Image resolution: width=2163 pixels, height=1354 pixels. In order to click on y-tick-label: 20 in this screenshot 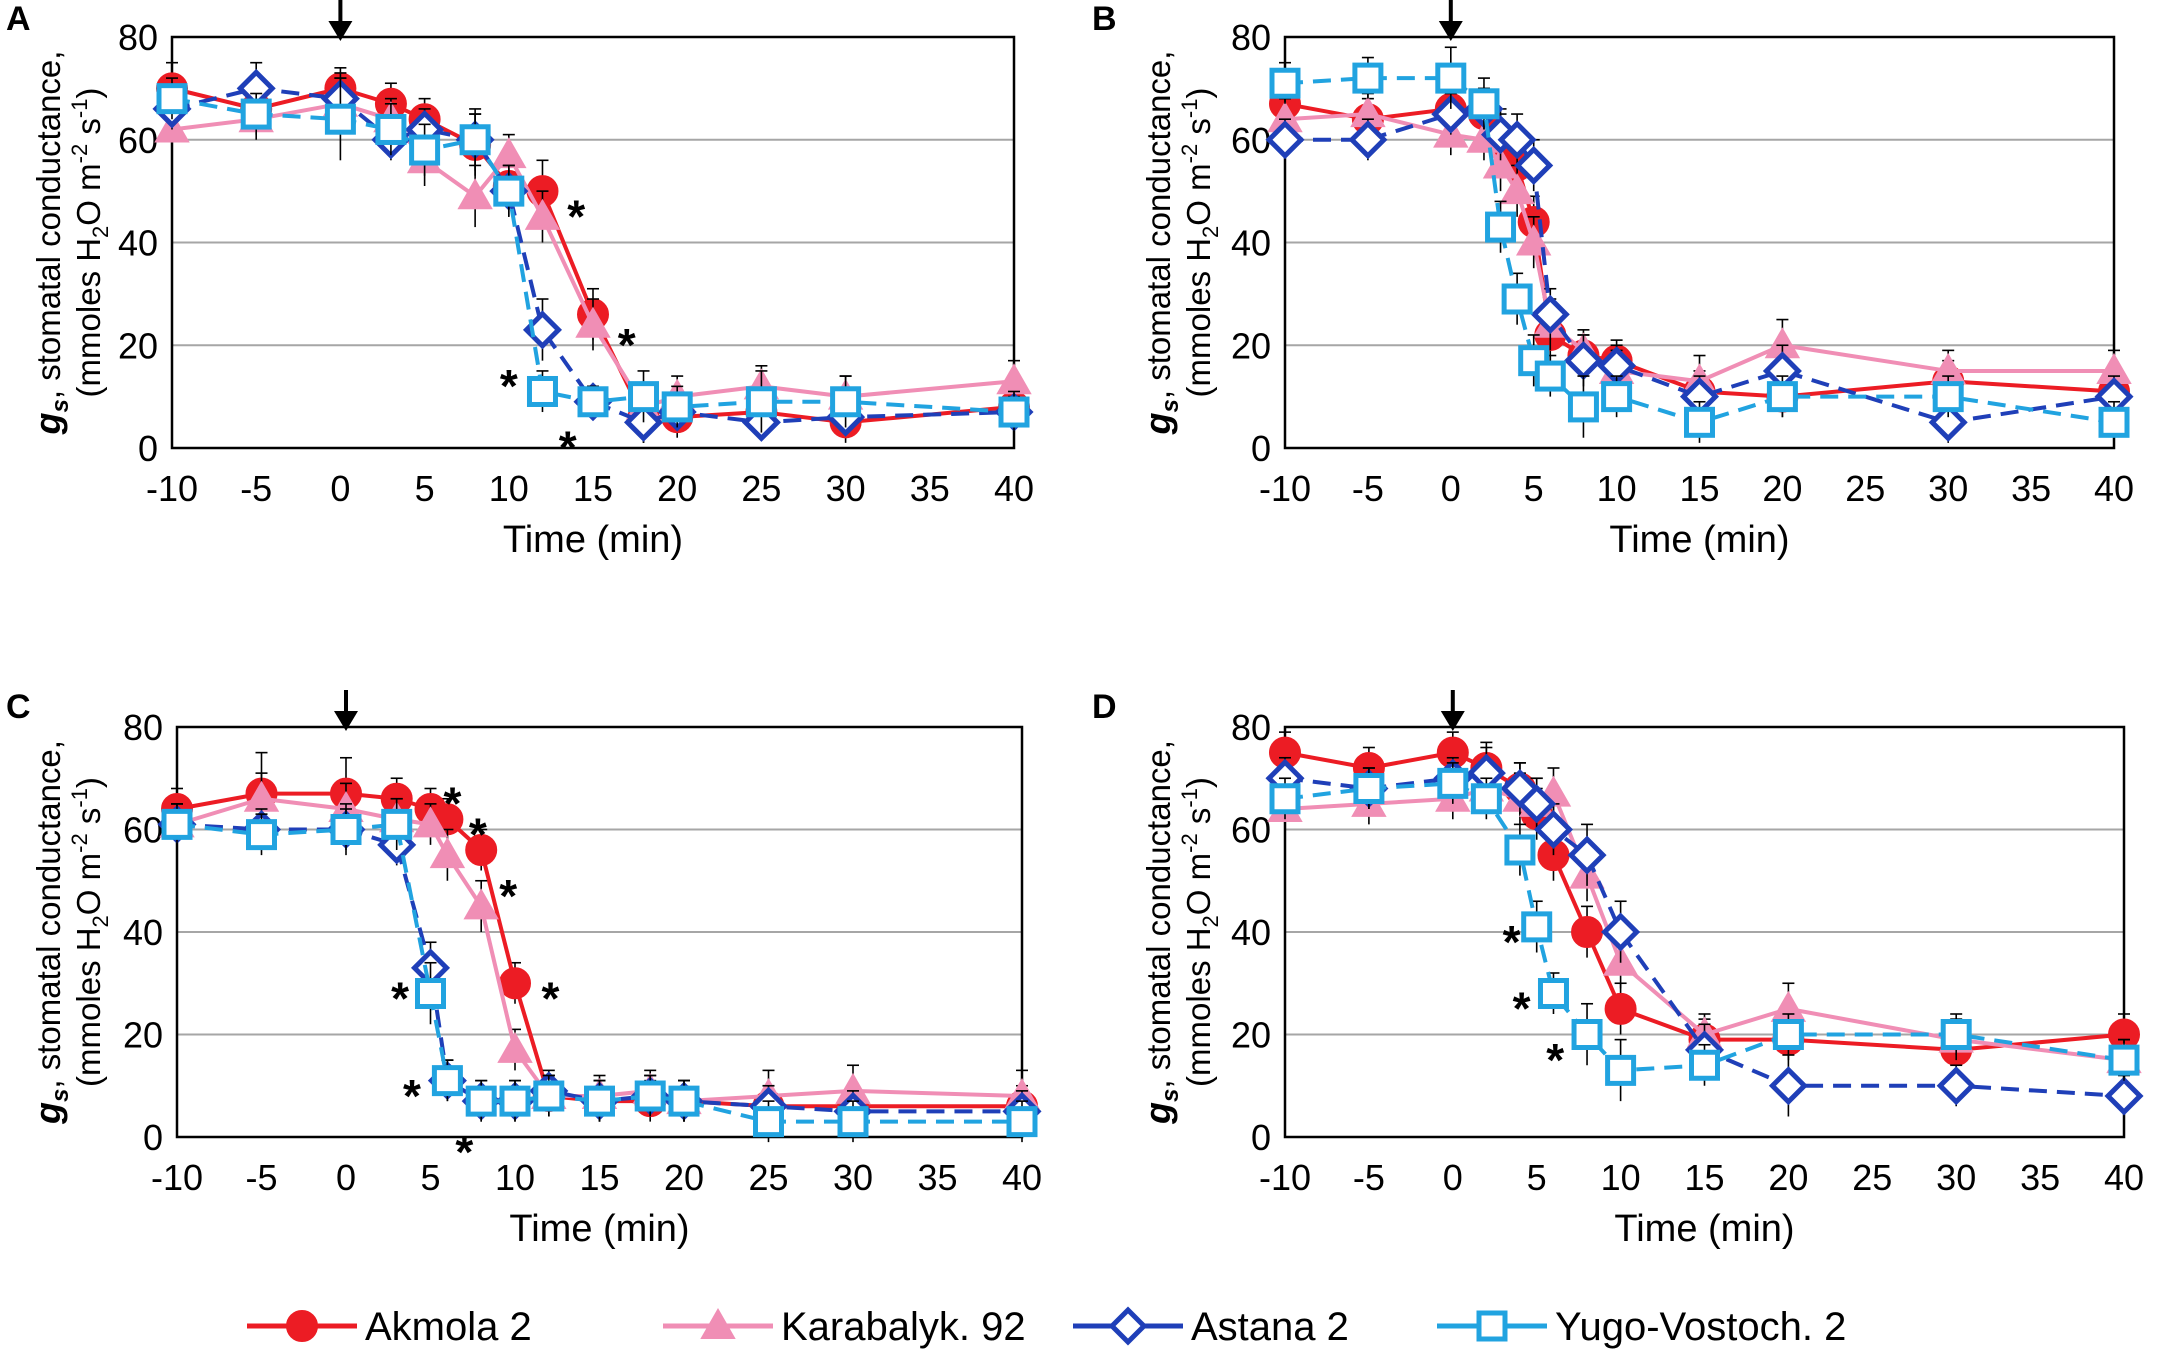, I will do `click(1251, 1035)`.